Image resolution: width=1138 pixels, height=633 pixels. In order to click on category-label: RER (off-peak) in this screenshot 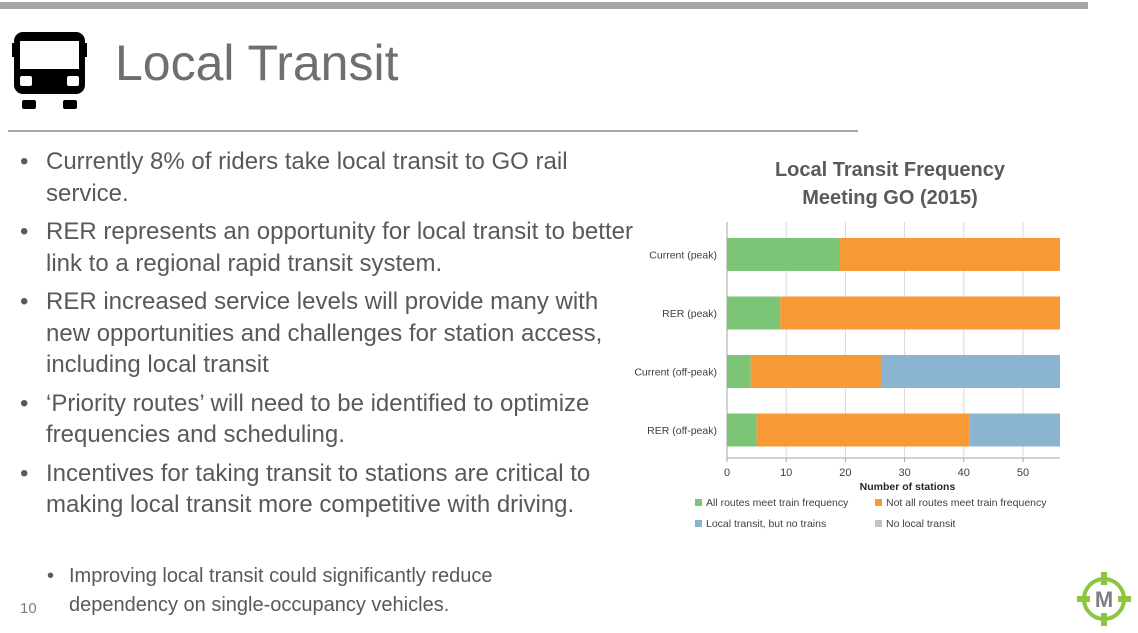, I will do `click(682, 431)`.